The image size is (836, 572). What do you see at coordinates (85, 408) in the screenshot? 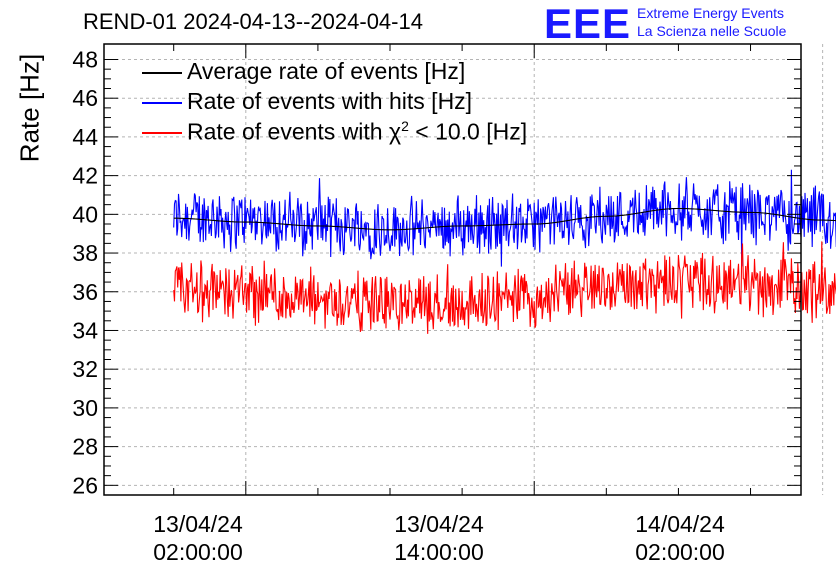
I see `y-tick-label-2: 30` at bounding box center [85, 408].